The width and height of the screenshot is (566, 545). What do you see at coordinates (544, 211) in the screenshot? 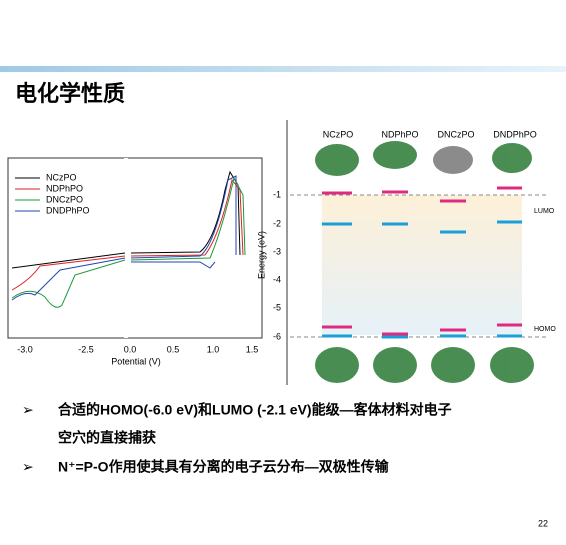
I see `lumo-label: LUMO` at bounding box center [544, 211].